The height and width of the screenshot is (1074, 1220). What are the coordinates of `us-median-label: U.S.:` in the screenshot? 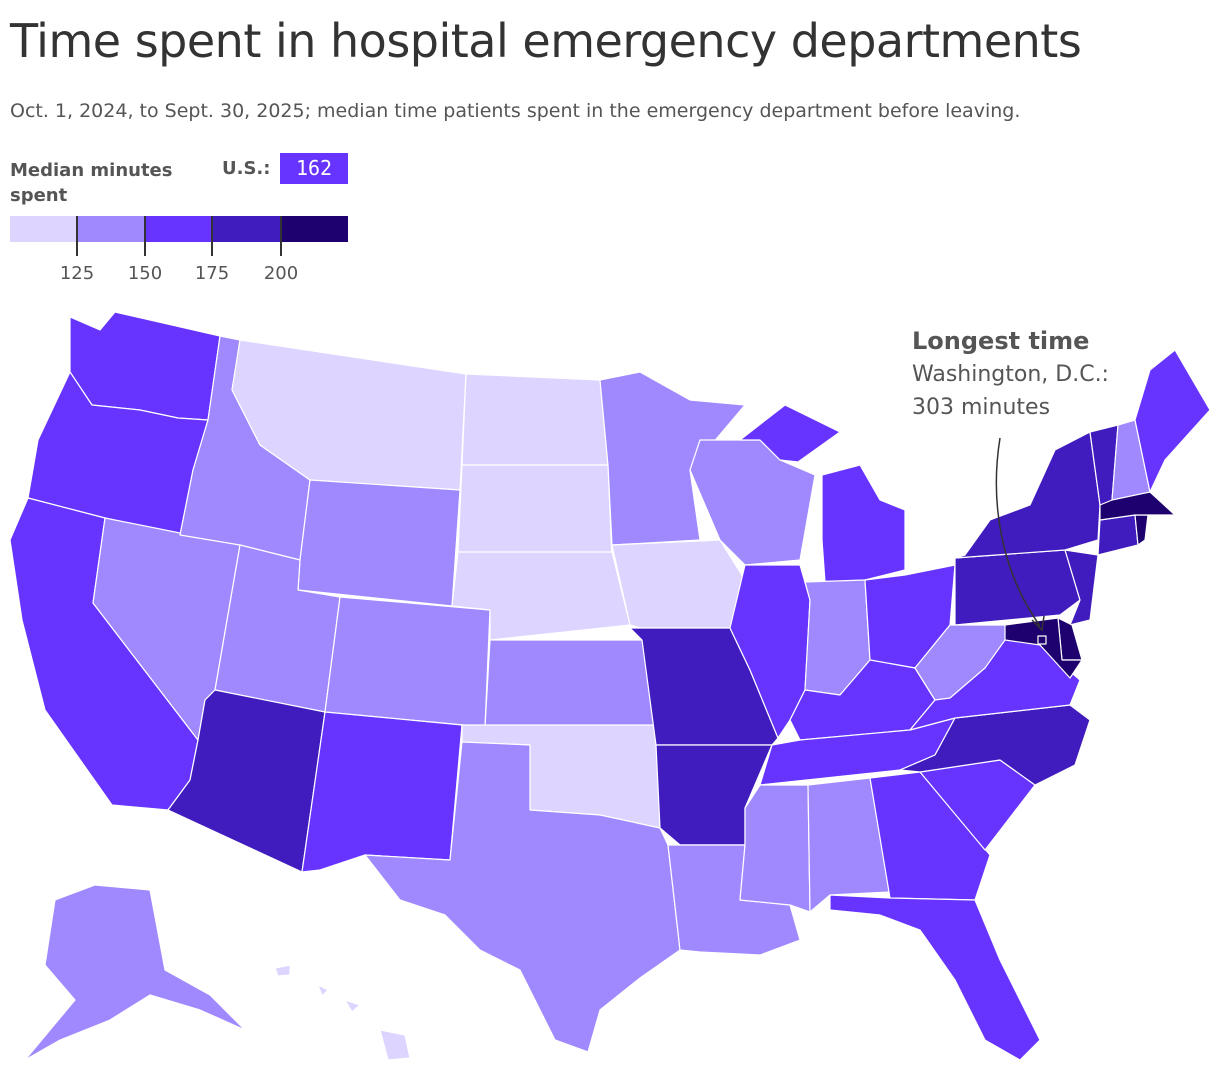 It's located at (246, 168).